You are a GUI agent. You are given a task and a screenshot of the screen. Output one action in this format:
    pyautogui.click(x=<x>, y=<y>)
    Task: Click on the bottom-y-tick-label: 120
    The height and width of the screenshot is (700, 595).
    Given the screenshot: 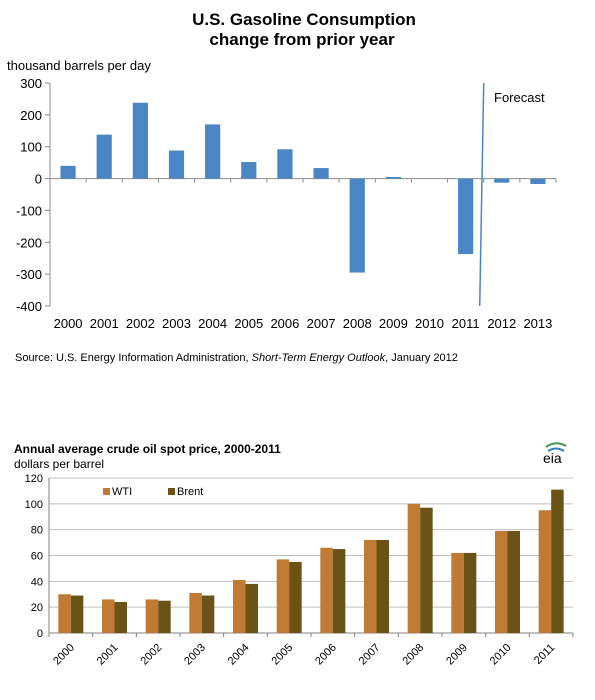 What is the action you would take?
    pyautogui.click(x=34, y=479)
    